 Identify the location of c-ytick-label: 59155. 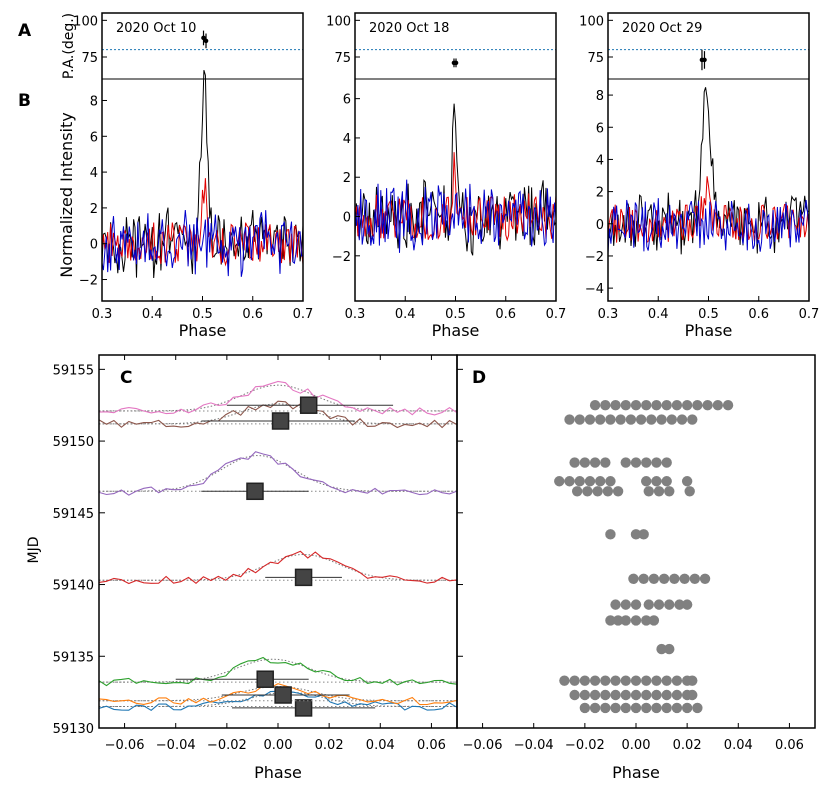
(73, 370).